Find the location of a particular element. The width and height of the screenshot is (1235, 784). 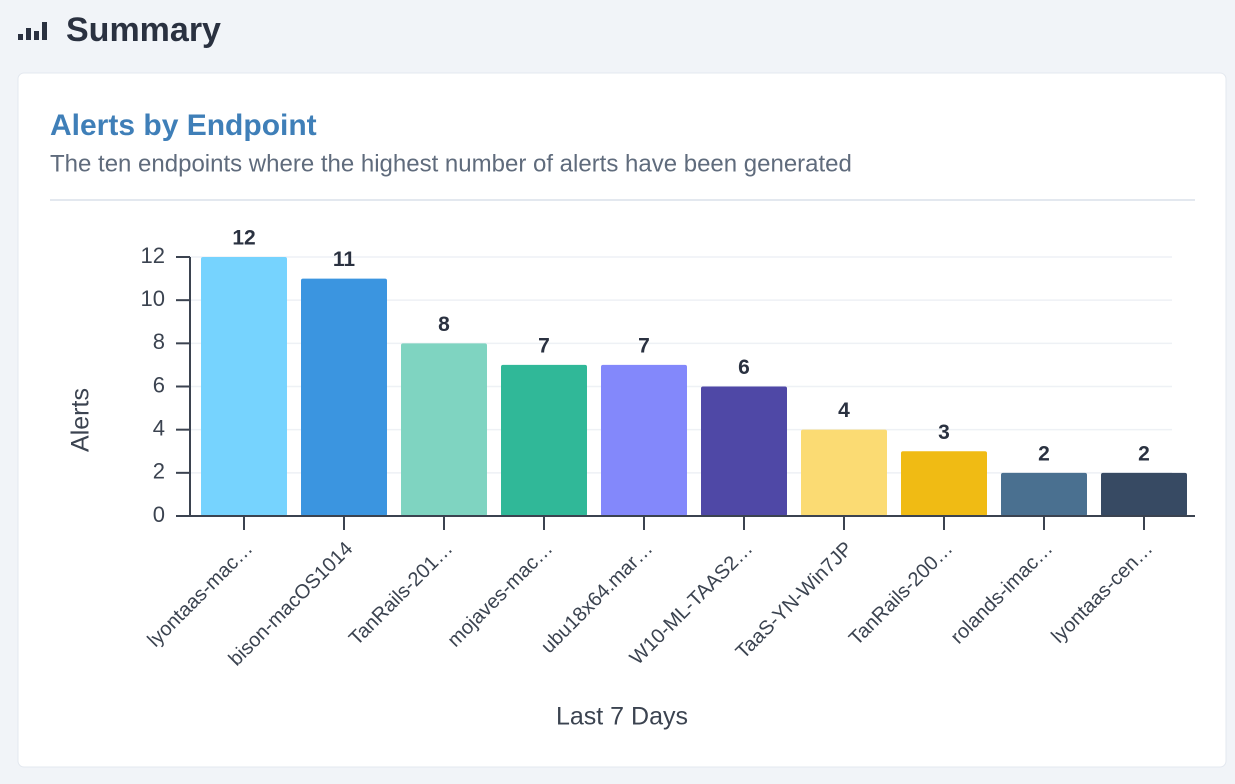

summary-icon is located at coordinates (32, 31).